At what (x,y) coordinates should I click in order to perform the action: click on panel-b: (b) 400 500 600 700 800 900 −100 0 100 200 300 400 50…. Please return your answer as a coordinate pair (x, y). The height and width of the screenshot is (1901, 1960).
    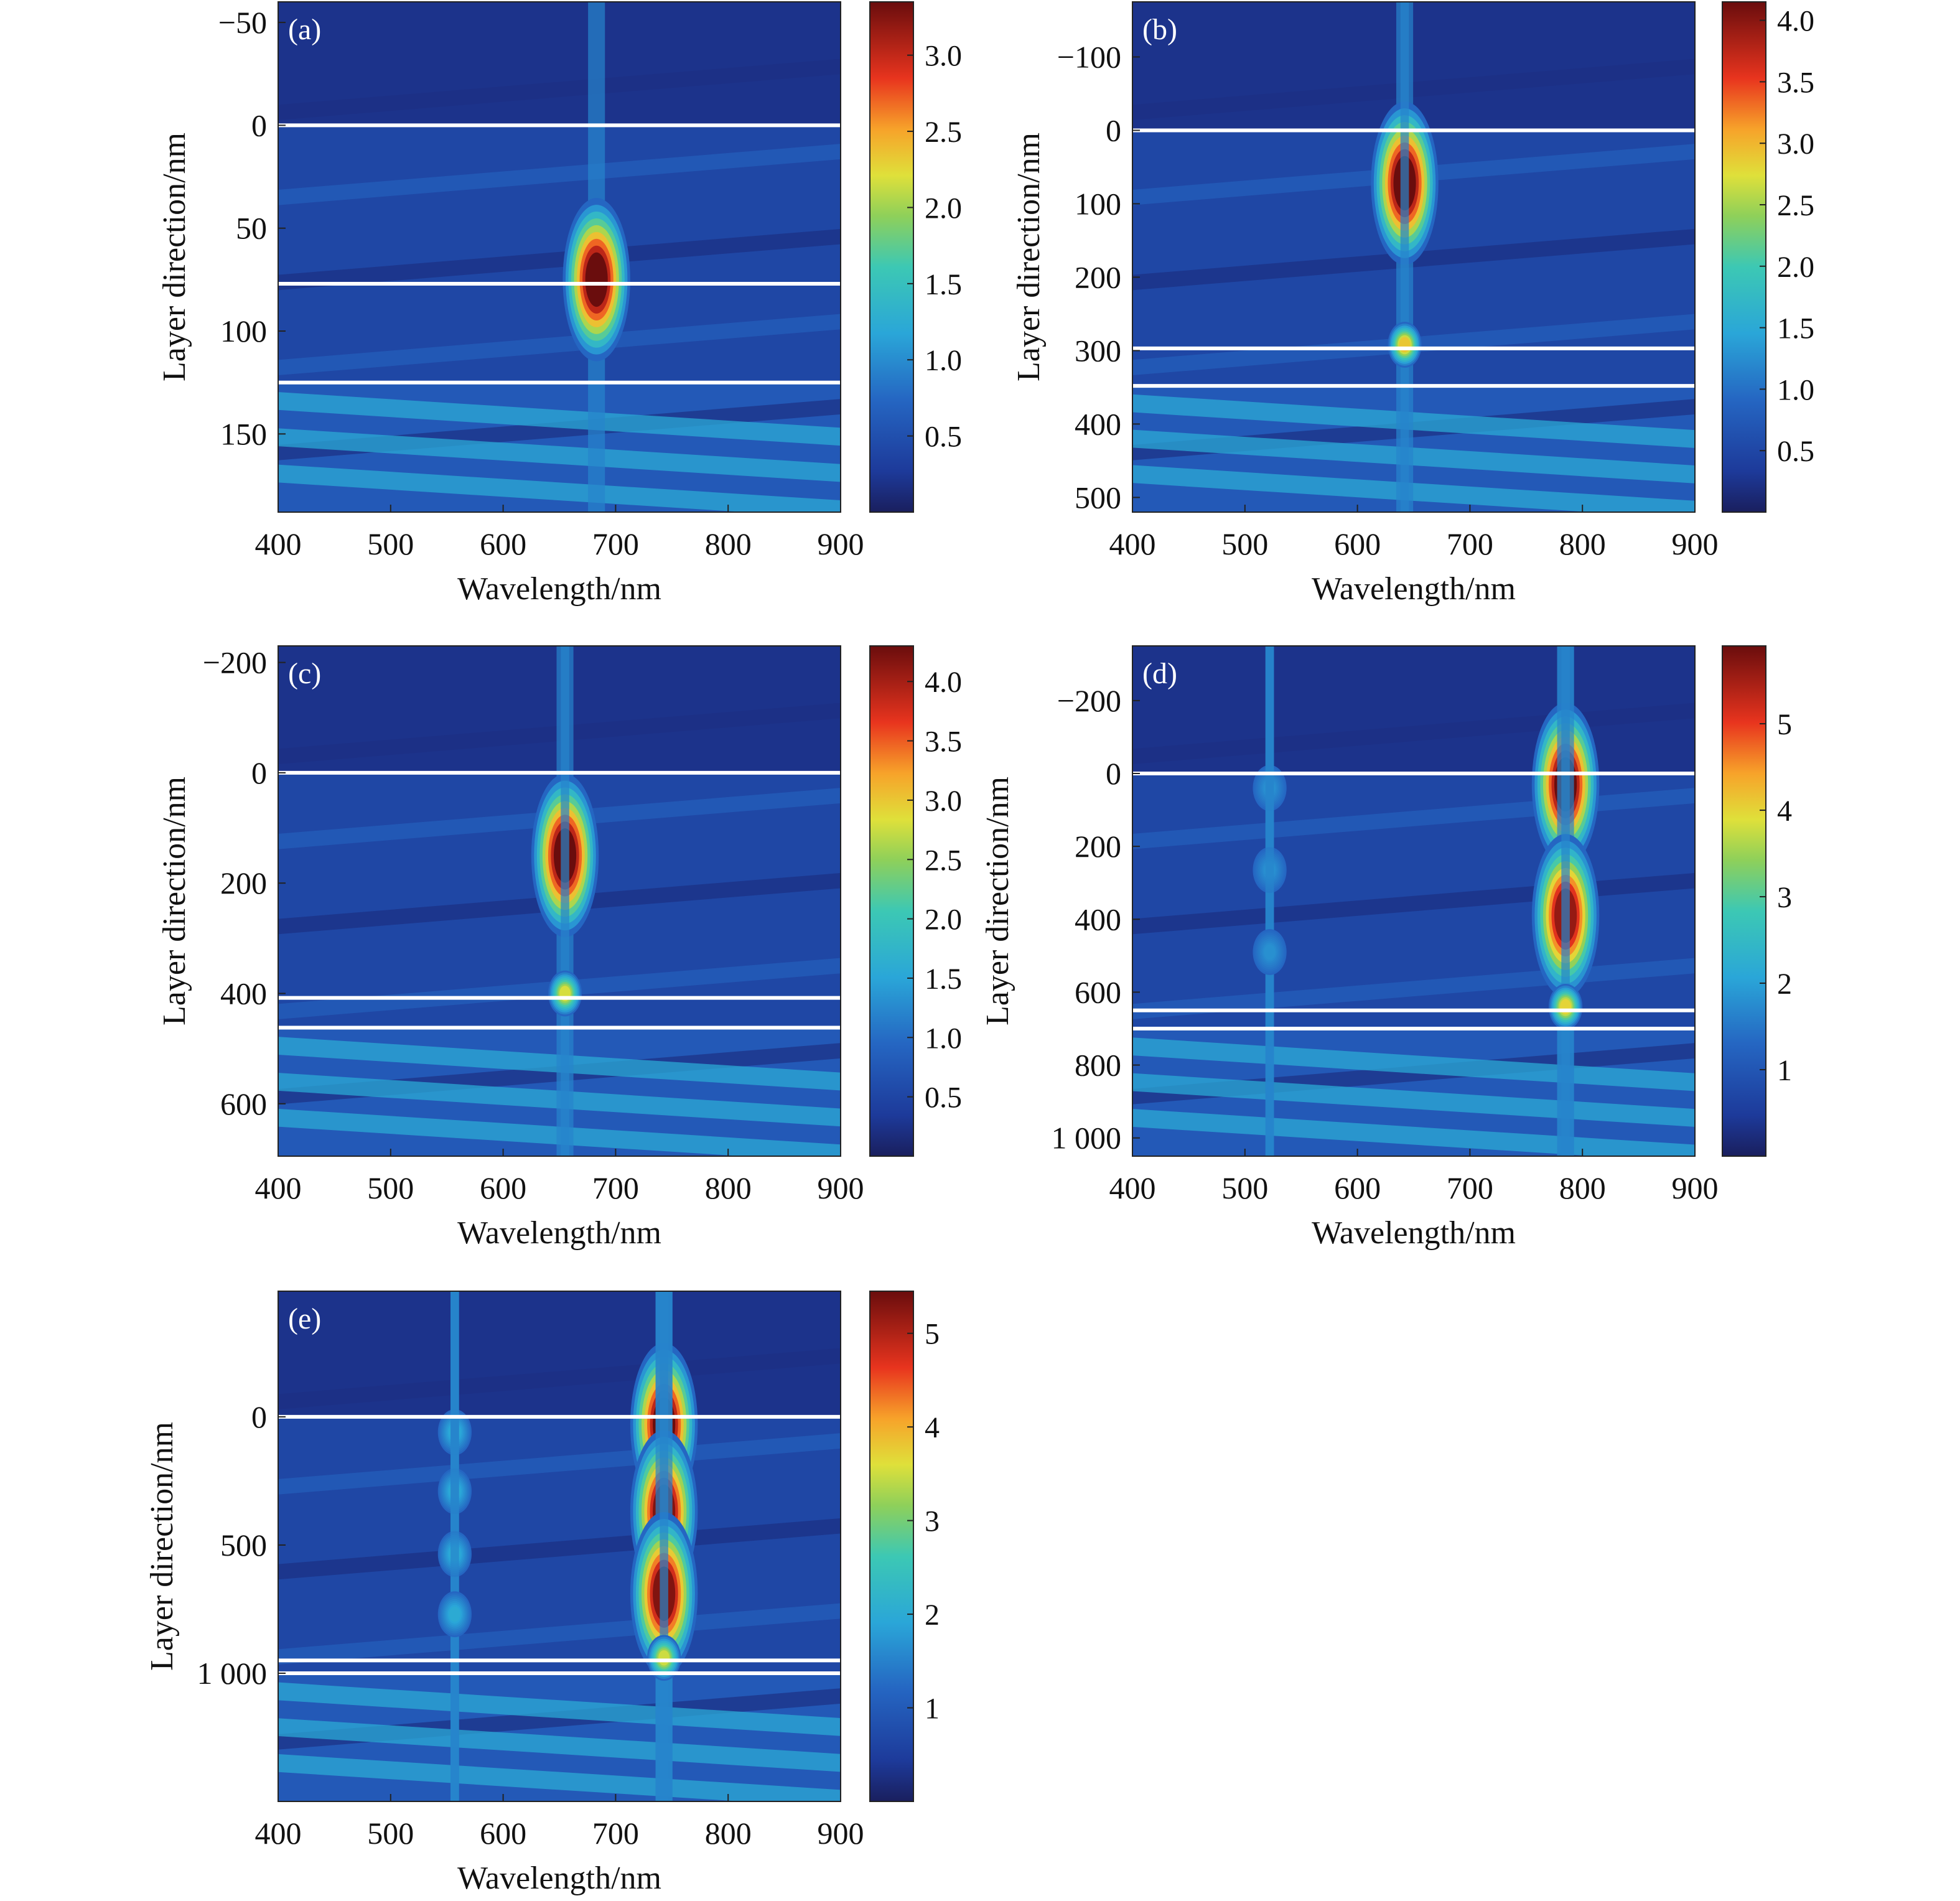
    Looking at the image, I should click on (1412, 304).